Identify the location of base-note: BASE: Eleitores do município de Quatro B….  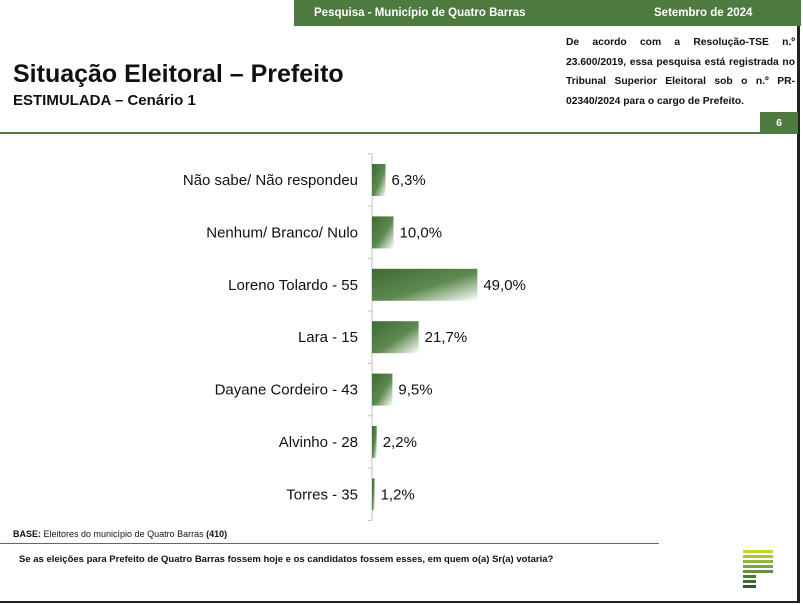
(120, 534).